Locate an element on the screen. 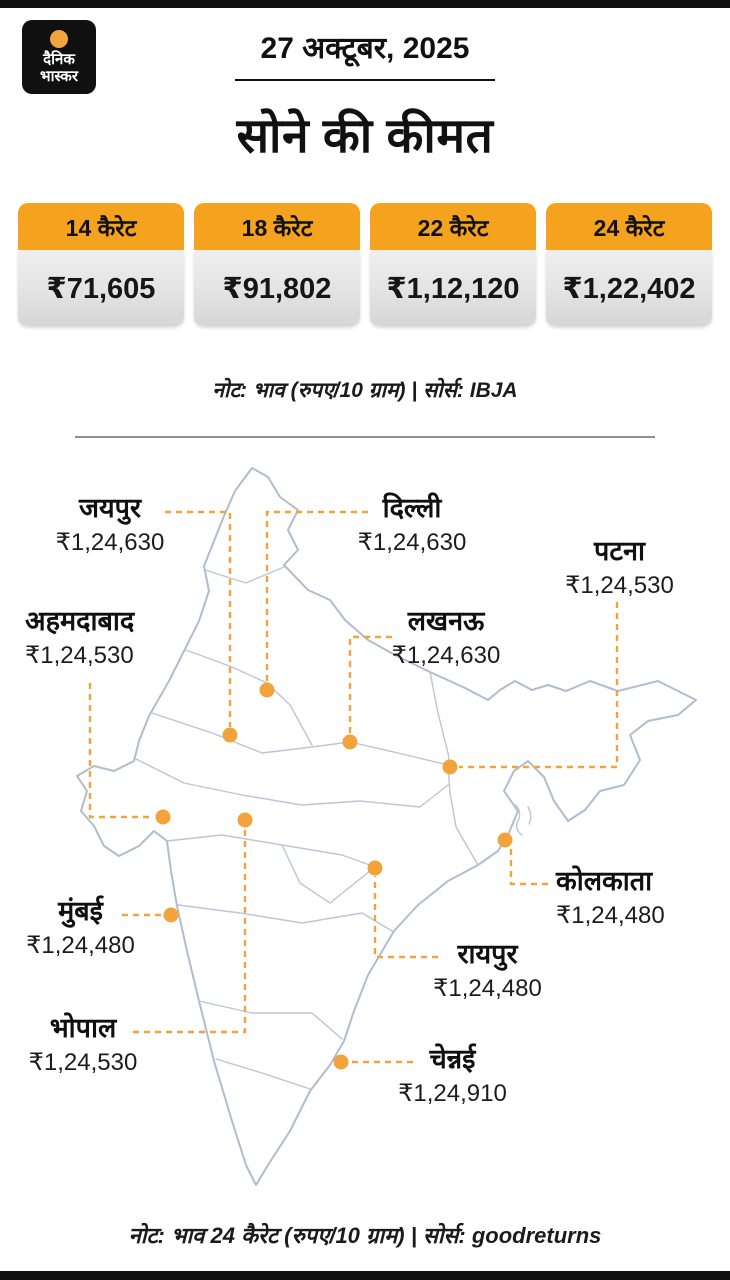 Image resolution: width=730 pixels, height=1280 pixels. connector-patna is located at coordinates (539, 685).